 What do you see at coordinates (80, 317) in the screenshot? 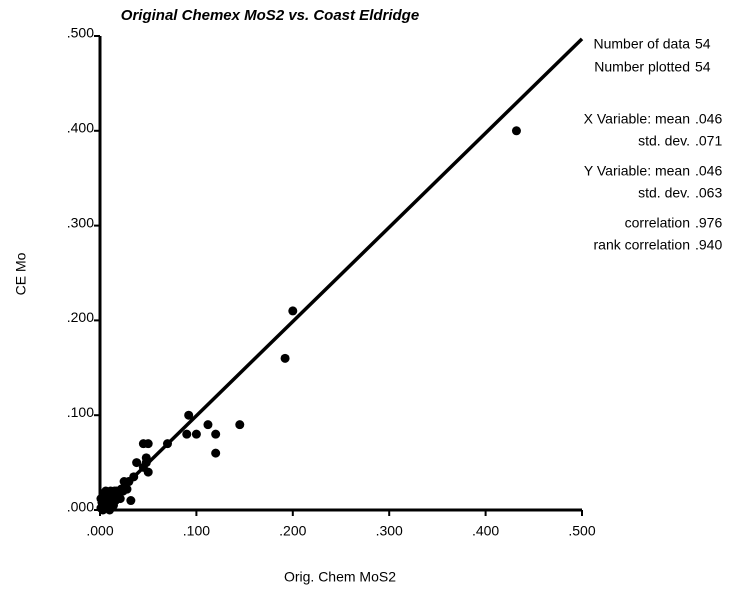
I see `y-tick-label: .200` at bounding box center [80, 317].